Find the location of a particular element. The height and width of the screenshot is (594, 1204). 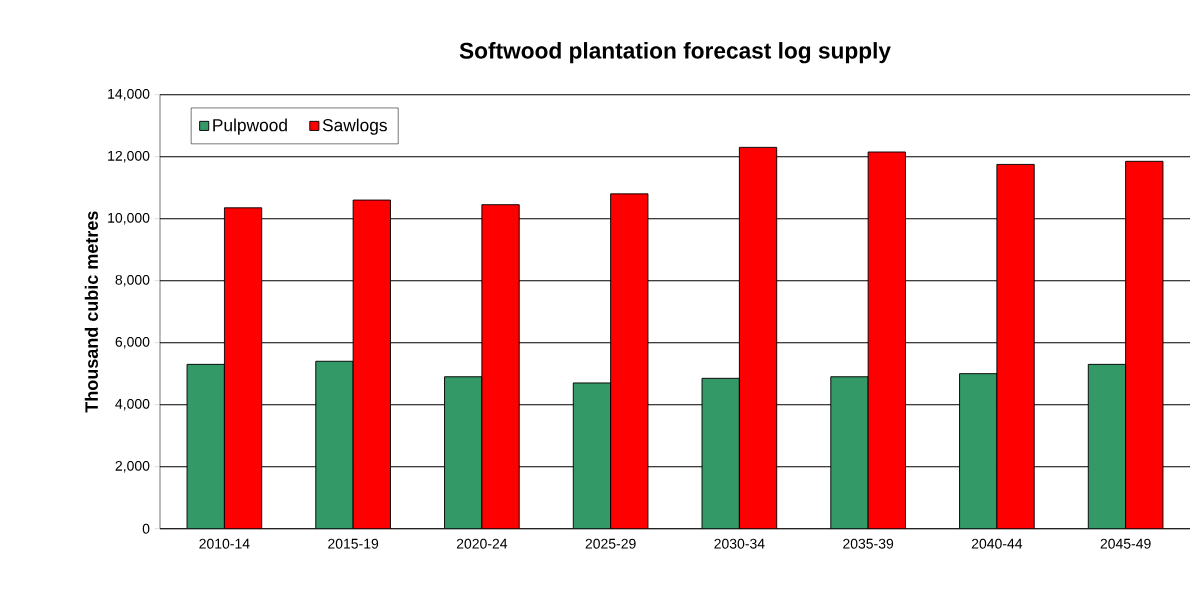

y-tick-label: 8,000 is located at coordinates (132, 280).